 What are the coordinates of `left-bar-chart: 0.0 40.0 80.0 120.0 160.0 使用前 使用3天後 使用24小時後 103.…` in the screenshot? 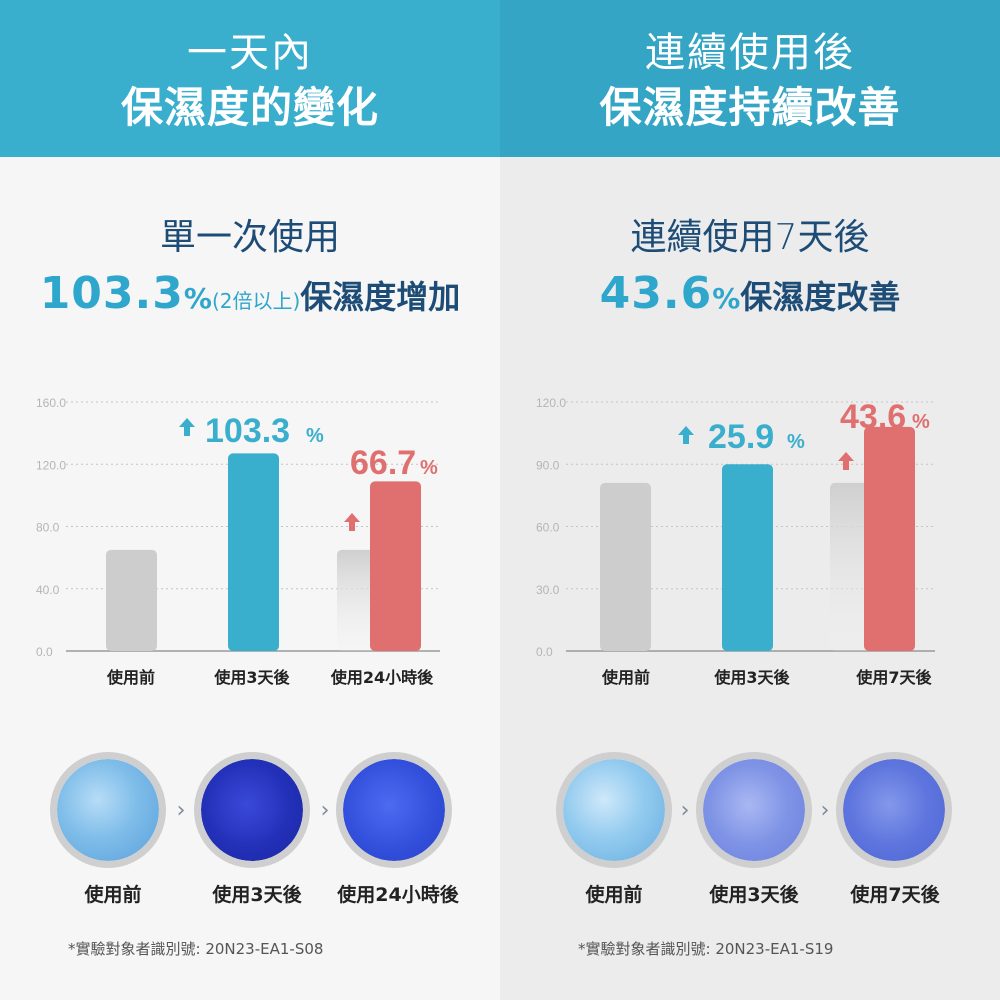 It's located at (238, 541).